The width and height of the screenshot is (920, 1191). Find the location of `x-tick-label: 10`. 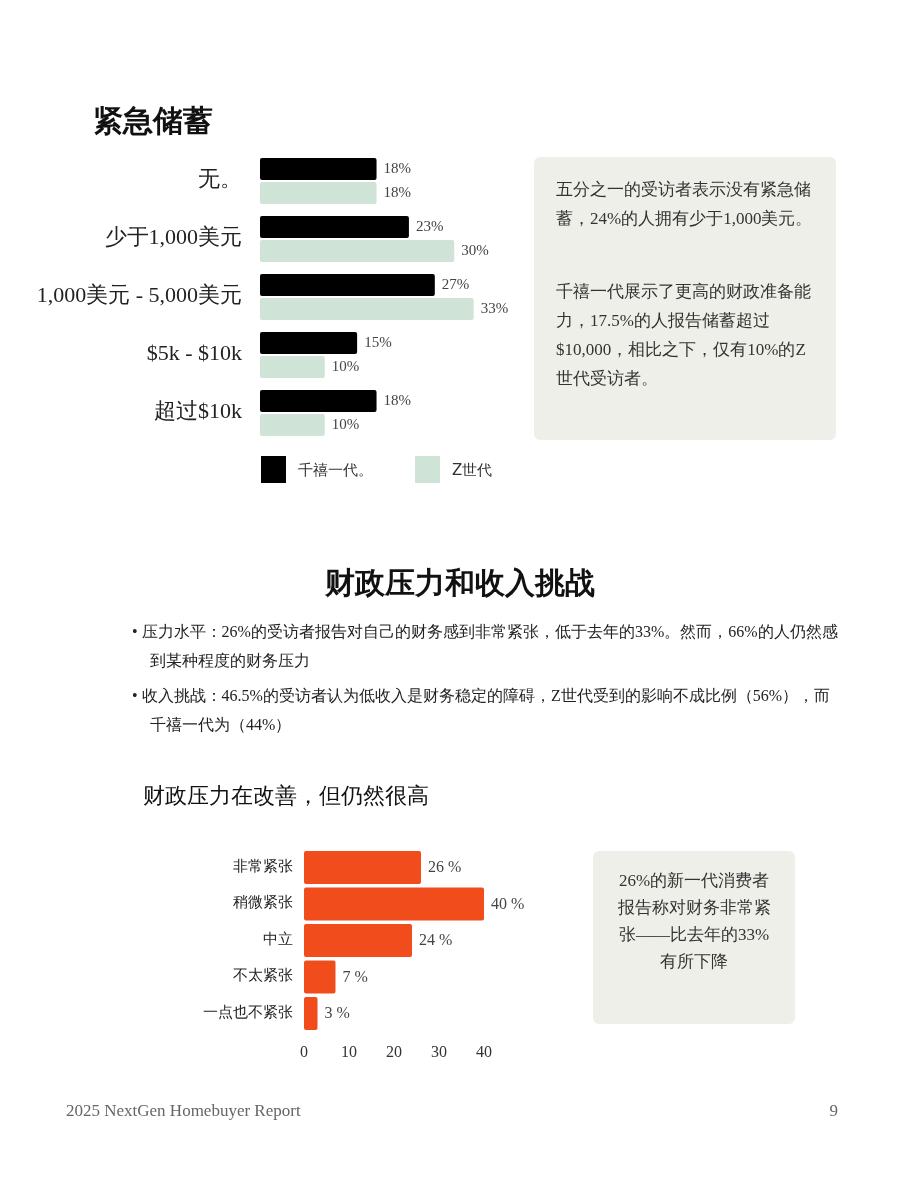

x-tick-label: 10 is located at coordinates (349, 1051).